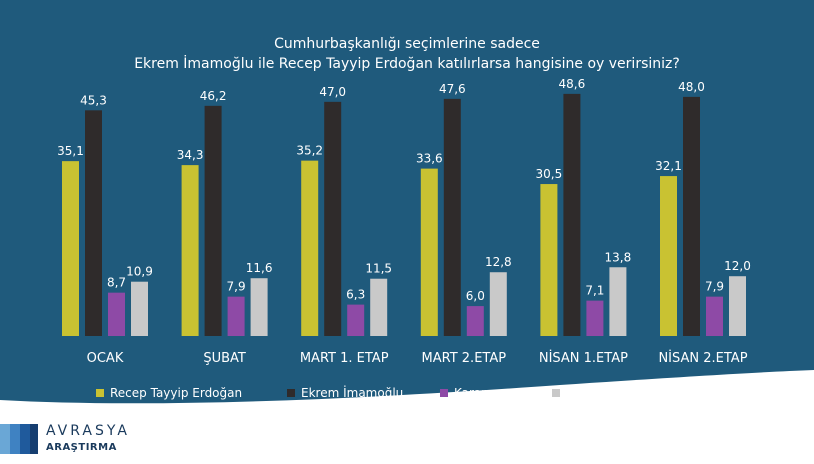 The height and width of the screenshot is (464, 814). What do you see at coordinates (81, 447) in the screenshot?
I see `brand-subtitle: ARAŞTIRMA` at bounding box center [81, 447].